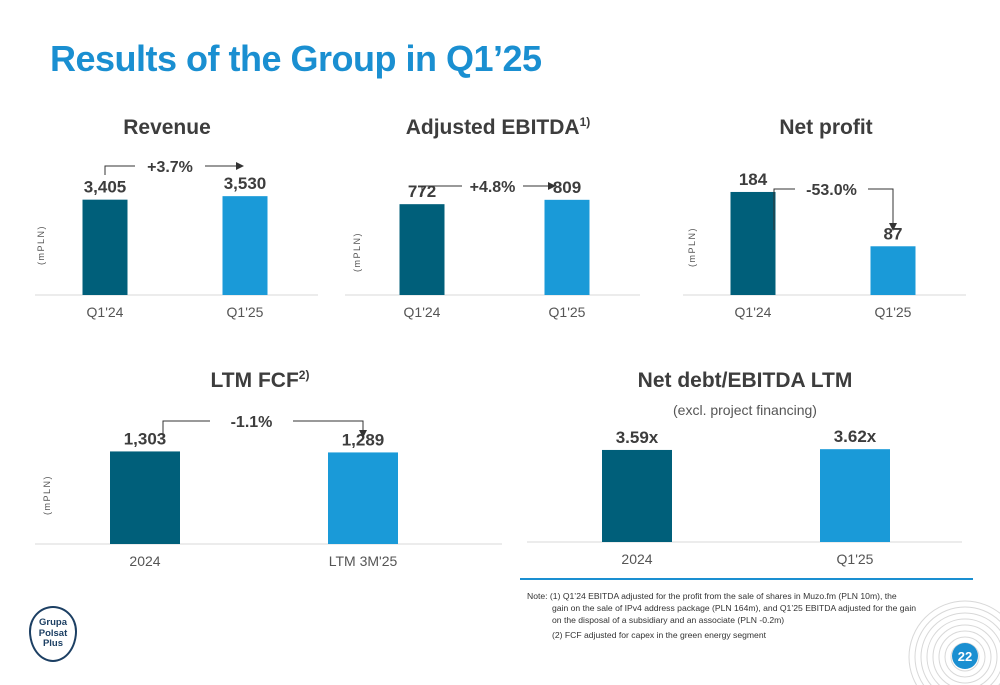  What do you see at coordinates (855, 559) in the screenshot?
I see `chart-5-category-label-2: Q1'25` at bounding box center [855, 559].